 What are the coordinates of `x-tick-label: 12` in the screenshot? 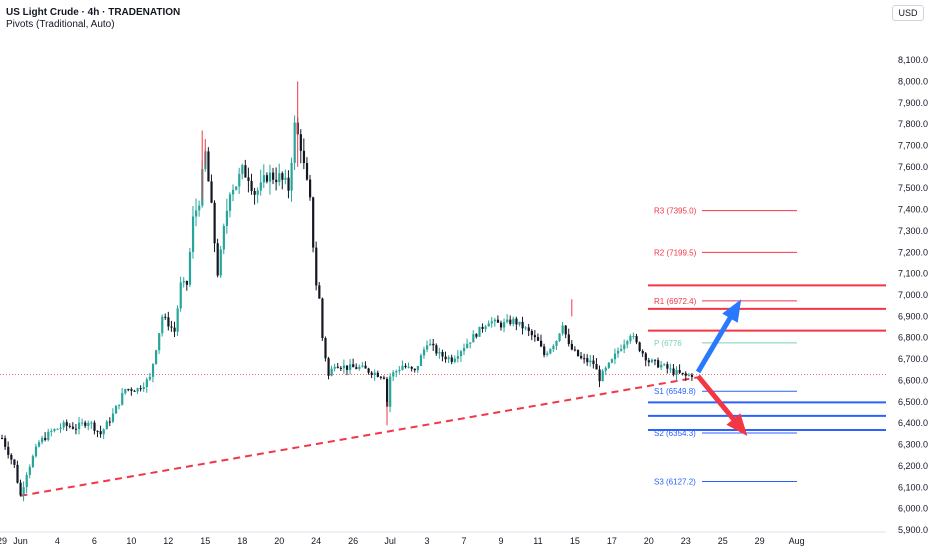 It's located at (168, 541).